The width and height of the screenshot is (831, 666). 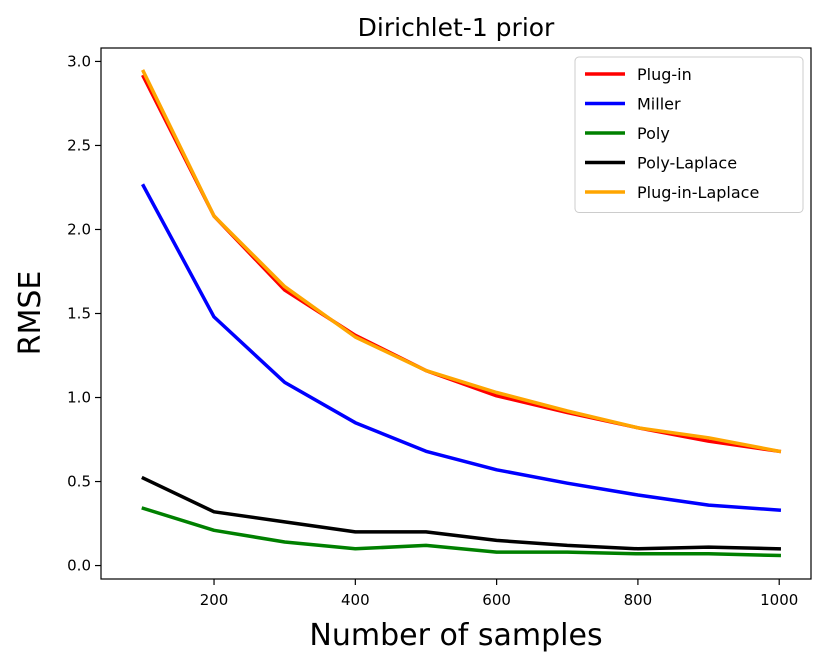 What do you see at coordinates (659, 104) in the screenshot?
I see `legend-label: Miller` at bounding box center [659, 104].